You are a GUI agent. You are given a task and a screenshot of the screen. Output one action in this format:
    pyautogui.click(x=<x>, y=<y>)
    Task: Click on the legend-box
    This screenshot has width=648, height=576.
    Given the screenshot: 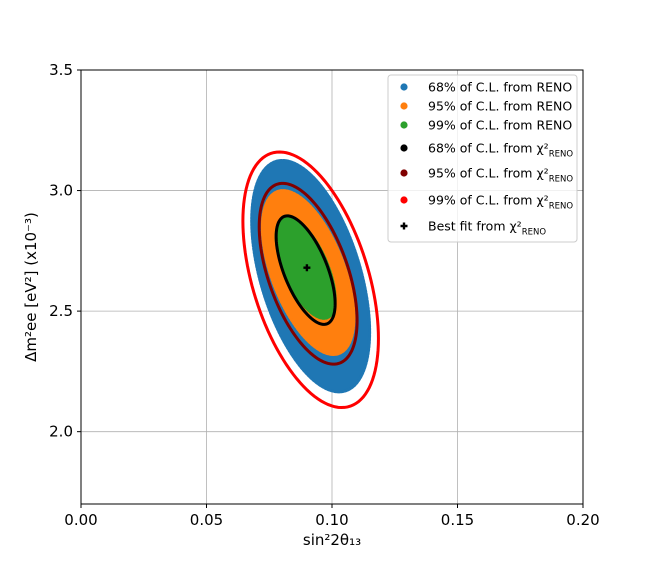 What is the action you would take?
    pyautogui.click(x=482, y=158)
    